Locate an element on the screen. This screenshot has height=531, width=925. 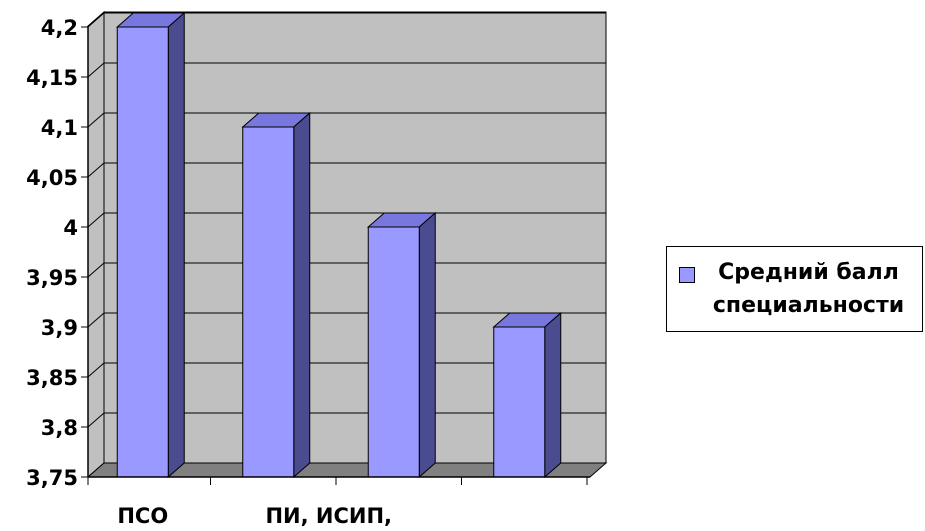
y-tick-label: 3,95 is located at coordinates (52, 278).